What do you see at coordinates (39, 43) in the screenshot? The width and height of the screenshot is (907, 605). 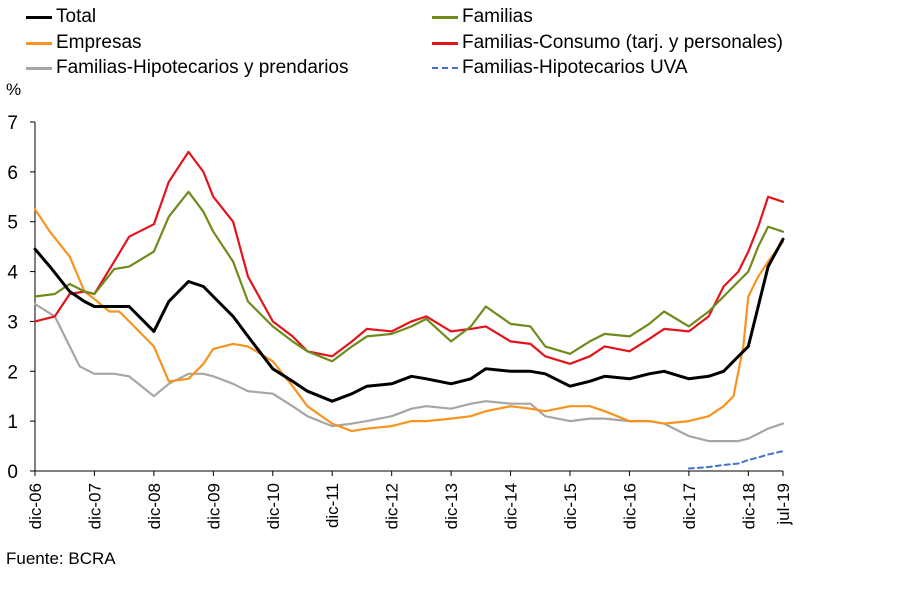 I see `legend-swatch-empresas` at bounding box center [39, 43].